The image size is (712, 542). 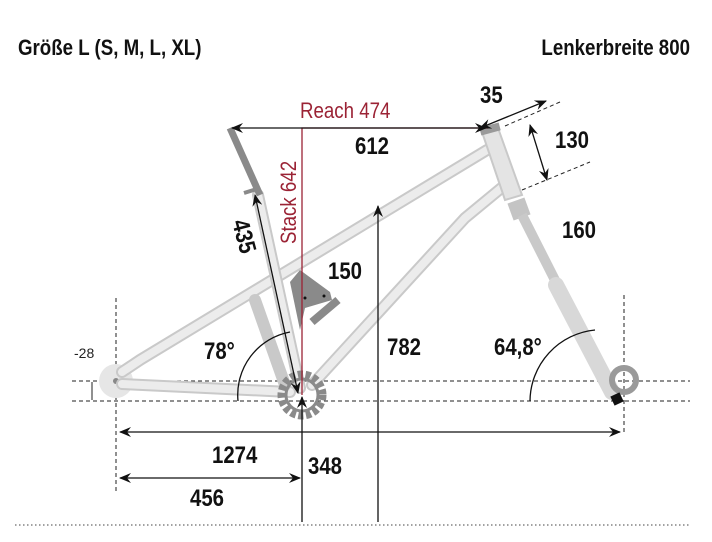 I want to click on front-axle, so click(x=624, y=380).